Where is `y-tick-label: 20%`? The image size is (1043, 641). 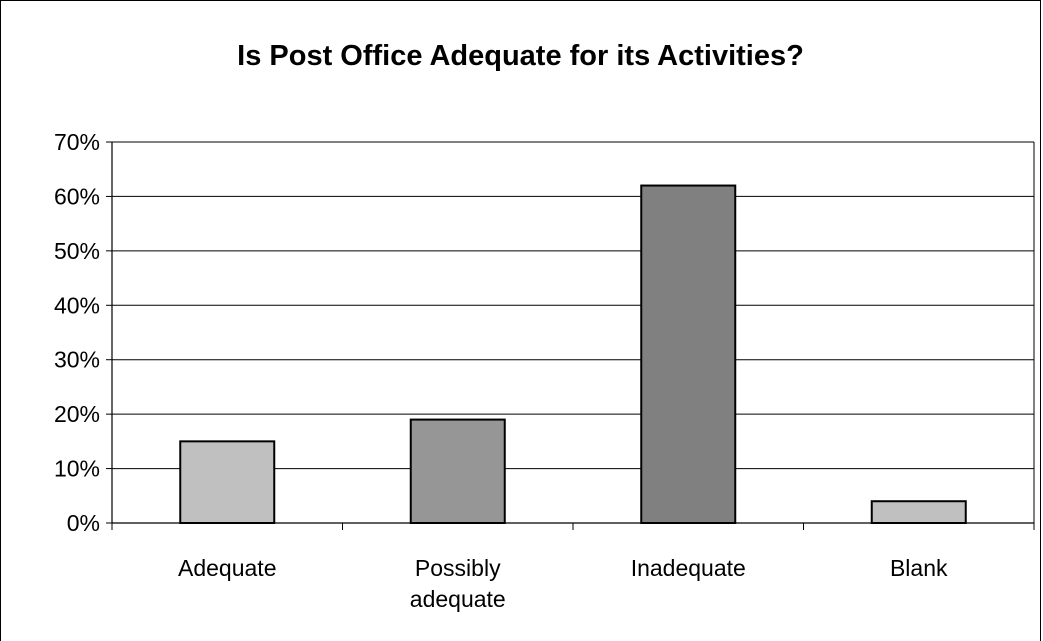 y-tick-label: 20% is located at coordinates (77, 414).